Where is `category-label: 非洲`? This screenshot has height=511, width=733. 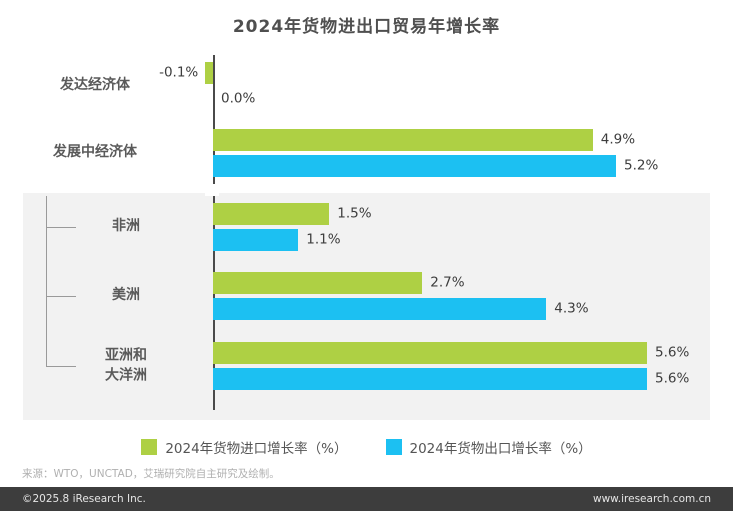 category-label: 非洲 is located at coordinates (126, 226).